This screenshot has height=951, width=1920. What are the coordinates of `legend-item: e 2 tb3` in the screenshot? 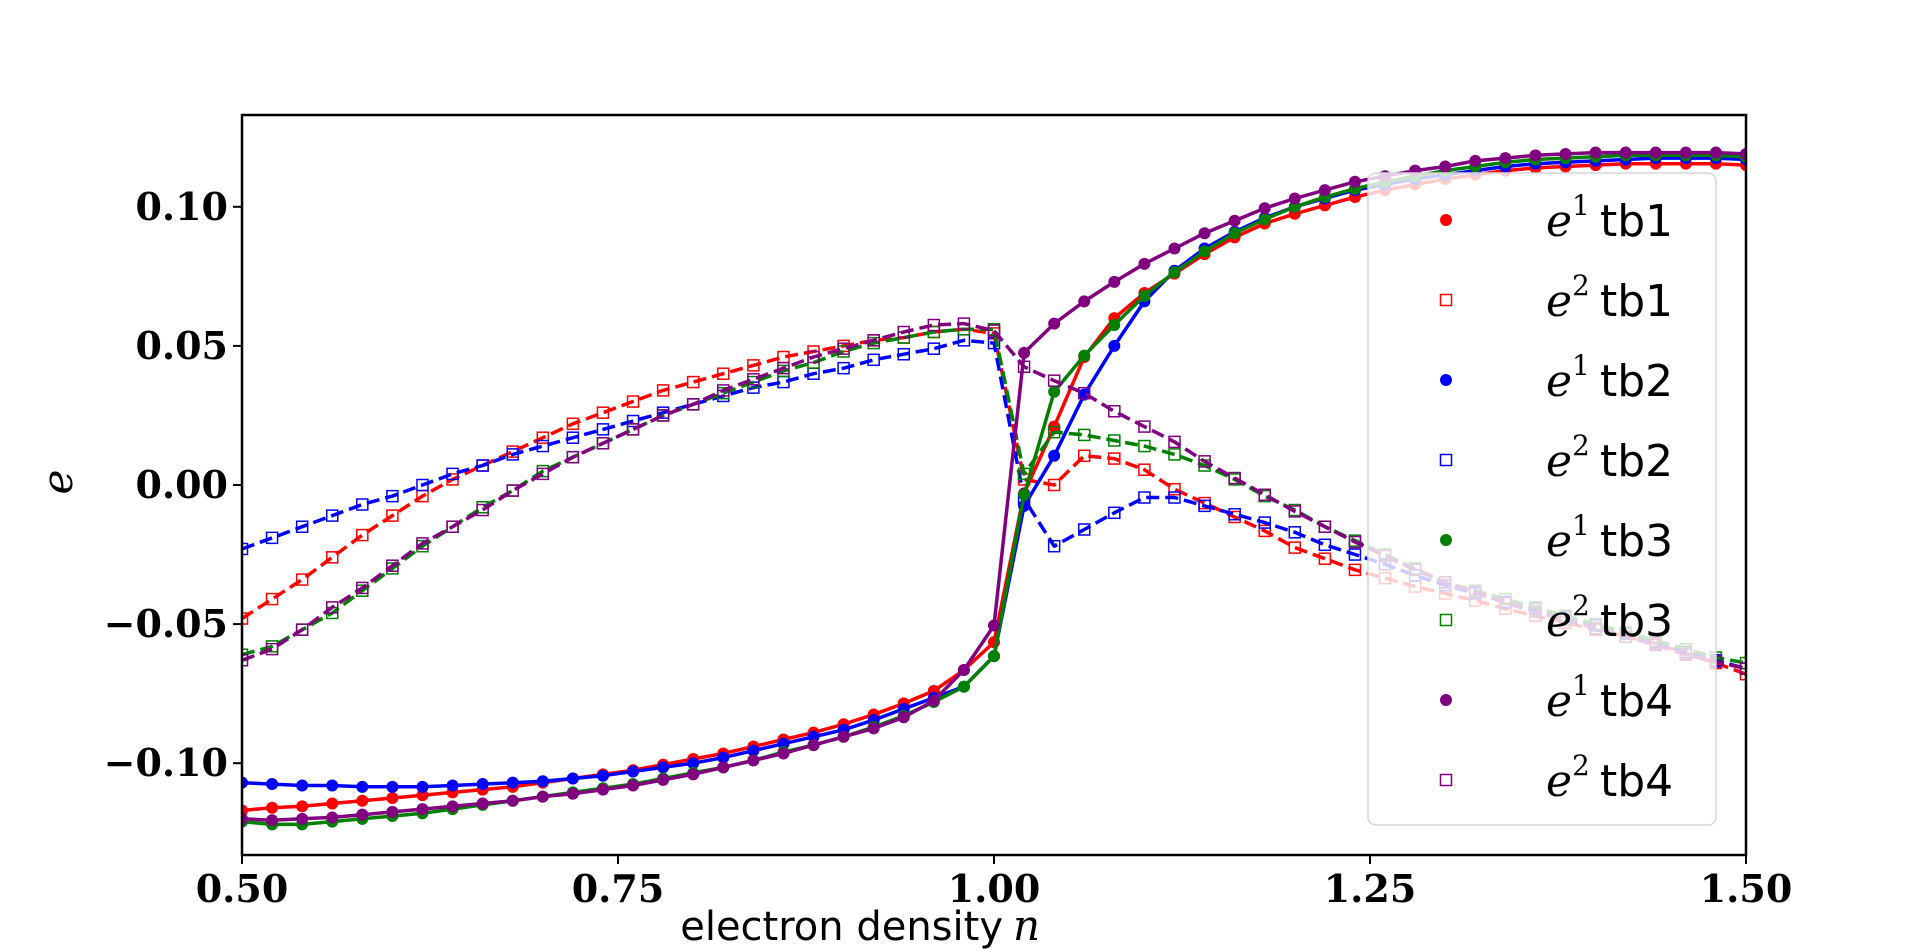 It's located at (1556, 618).